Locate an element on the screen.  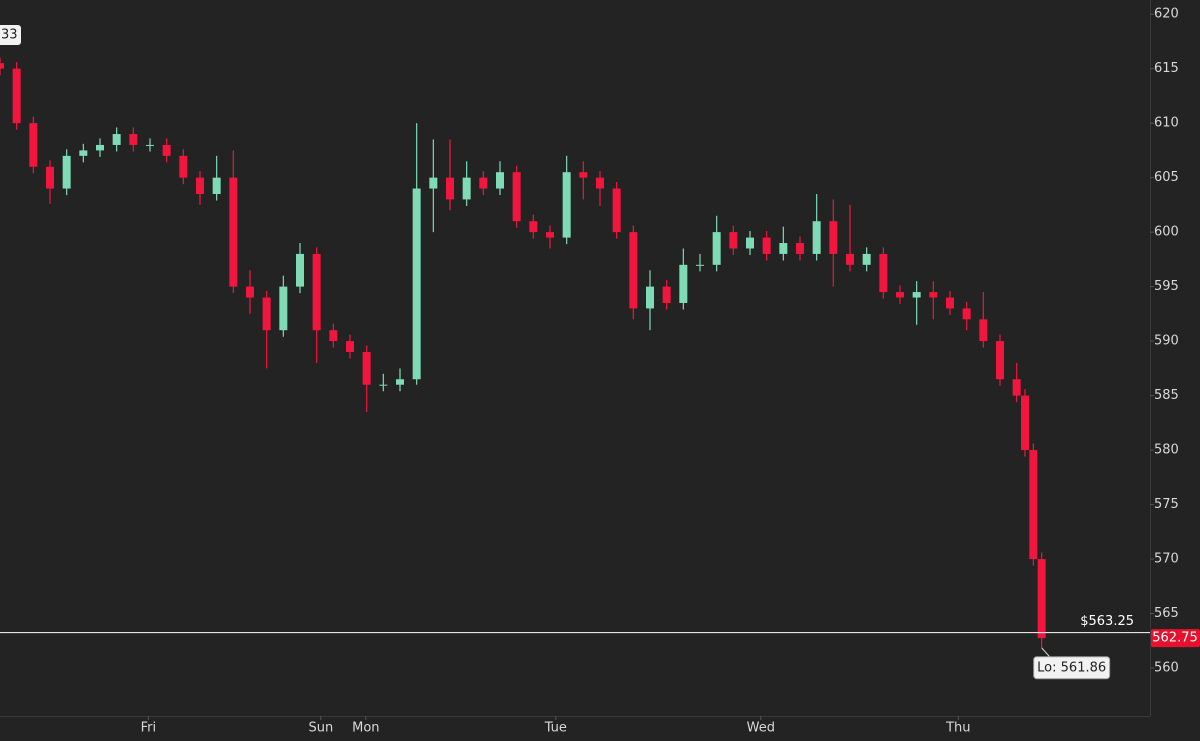
corner-tag is located at coordinates (10, 35).